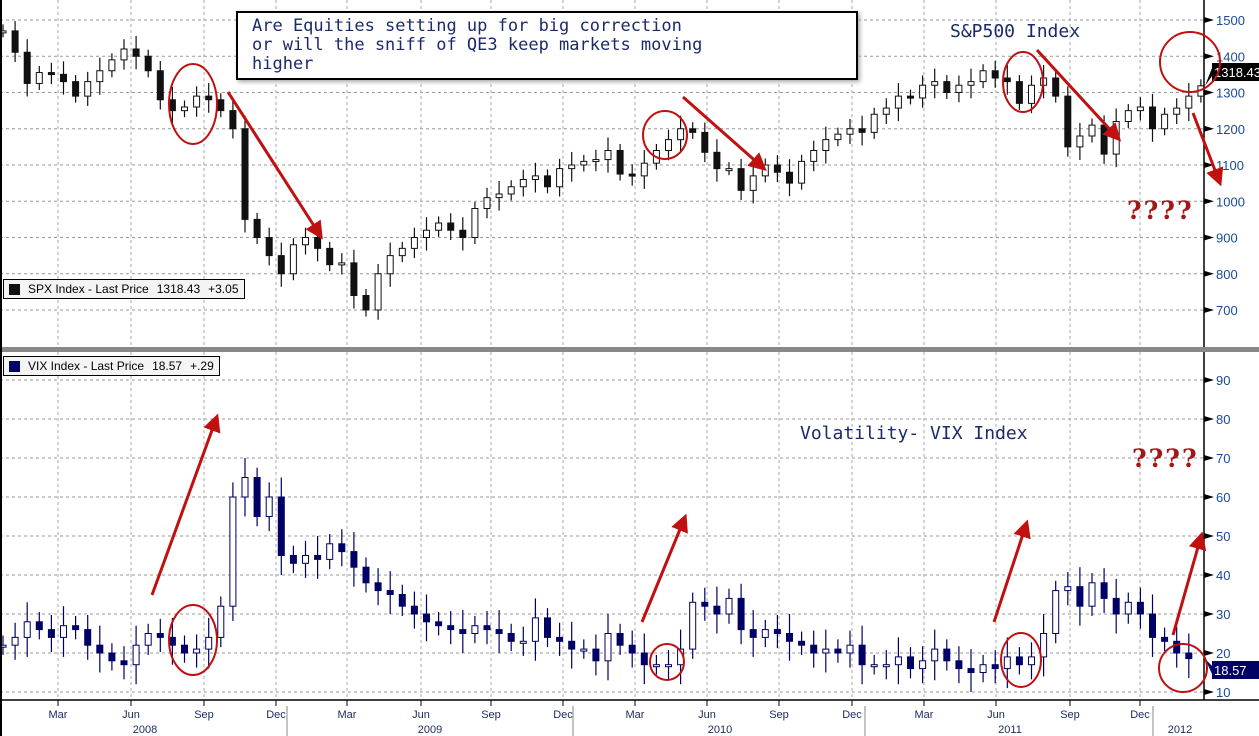 The height and width of the screenshot is (736, 1259). What do you see at coordinates (88, 289) in the screenshot?
I see `spx-legend-name: SPX Index - Last Price` at bounding box center [88, 289].